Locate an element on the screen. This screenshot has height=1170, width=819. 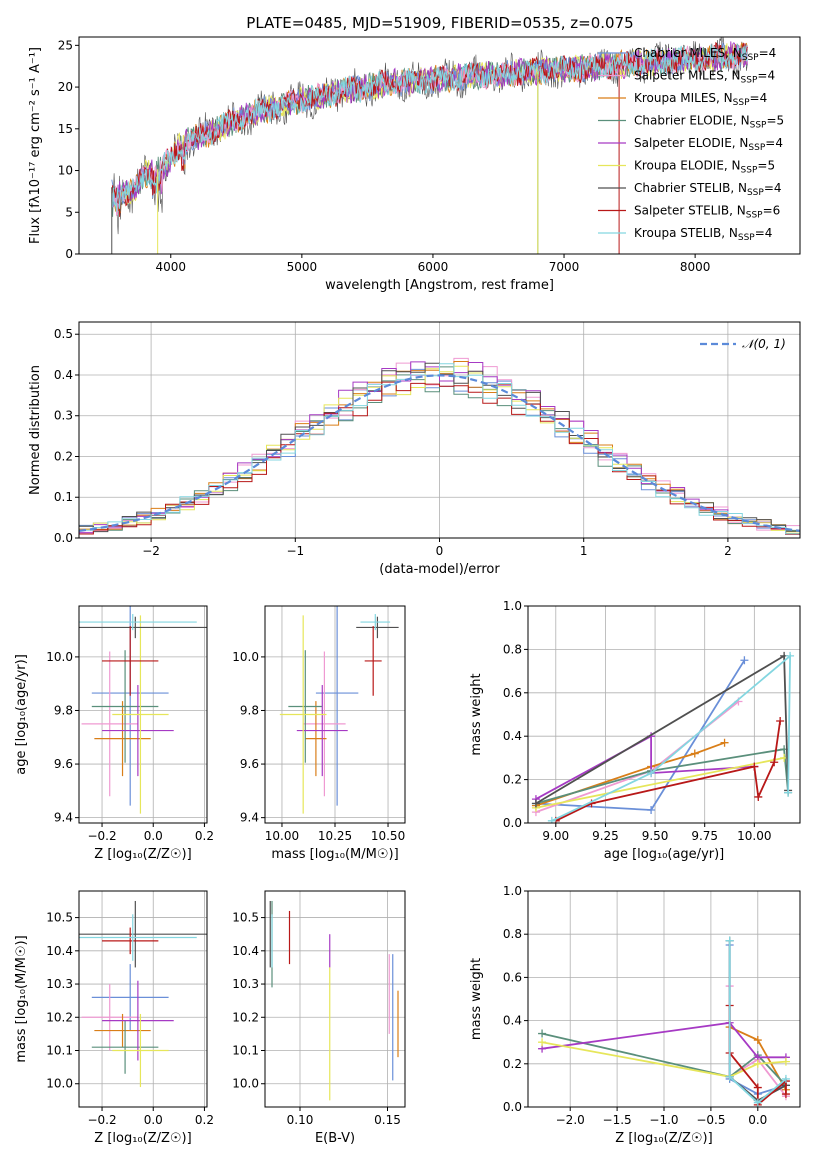
y-tick-label: 10.2 is located at coordinates (245, 1017).